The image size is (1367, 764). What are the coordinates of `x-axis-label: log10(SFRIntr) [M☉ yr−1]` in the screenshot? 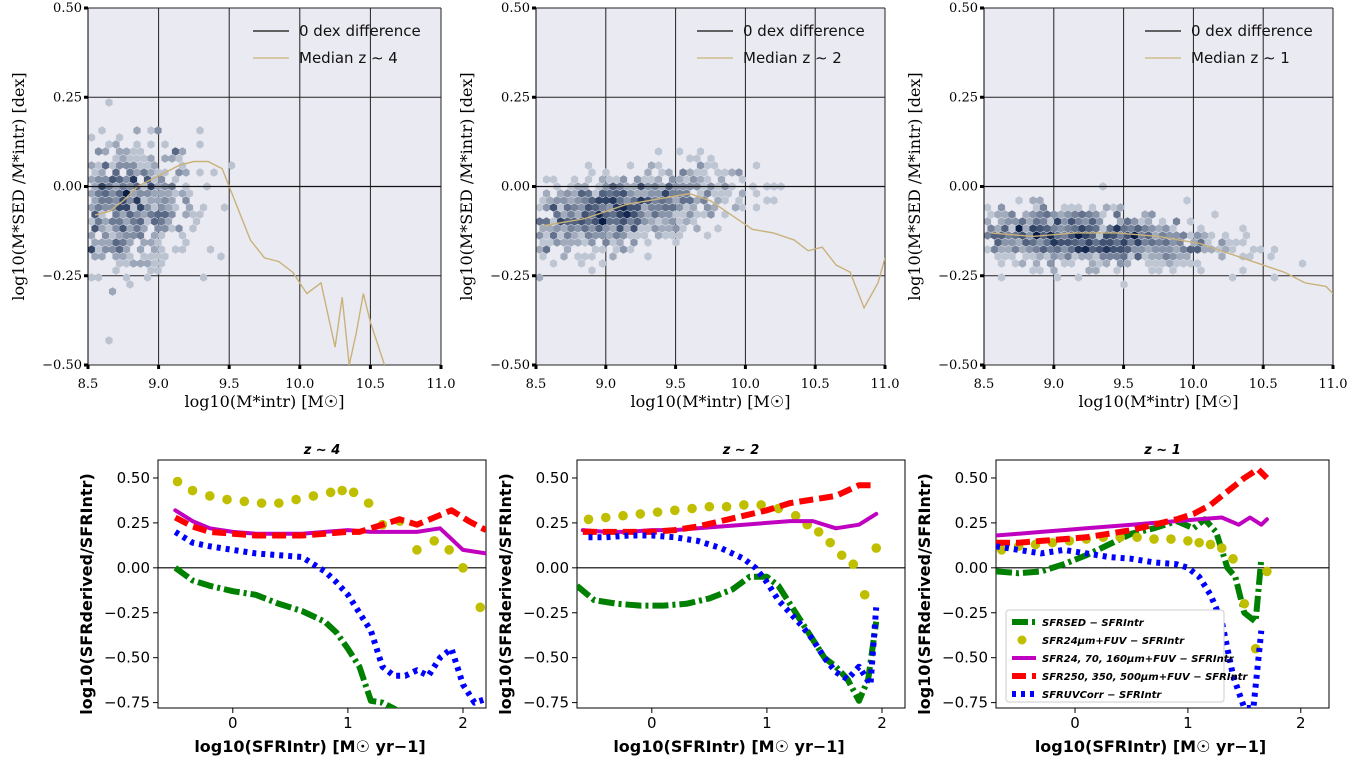 It's located at (728, 746).